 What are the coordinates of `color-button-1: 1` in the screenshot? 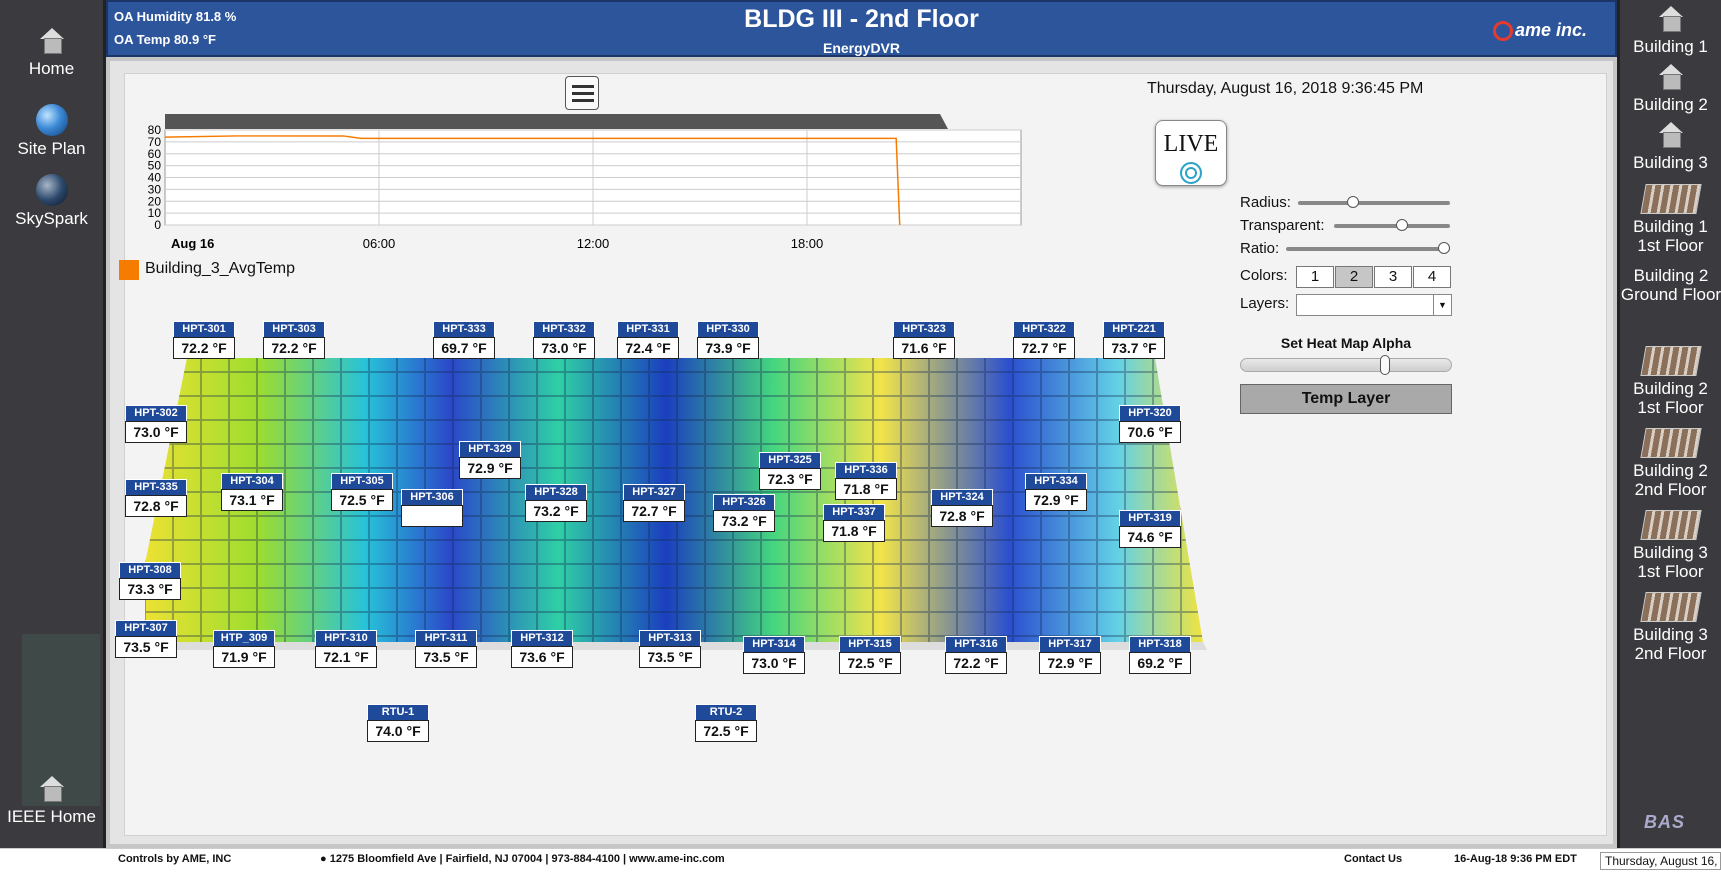 It's located at (1315, 277).